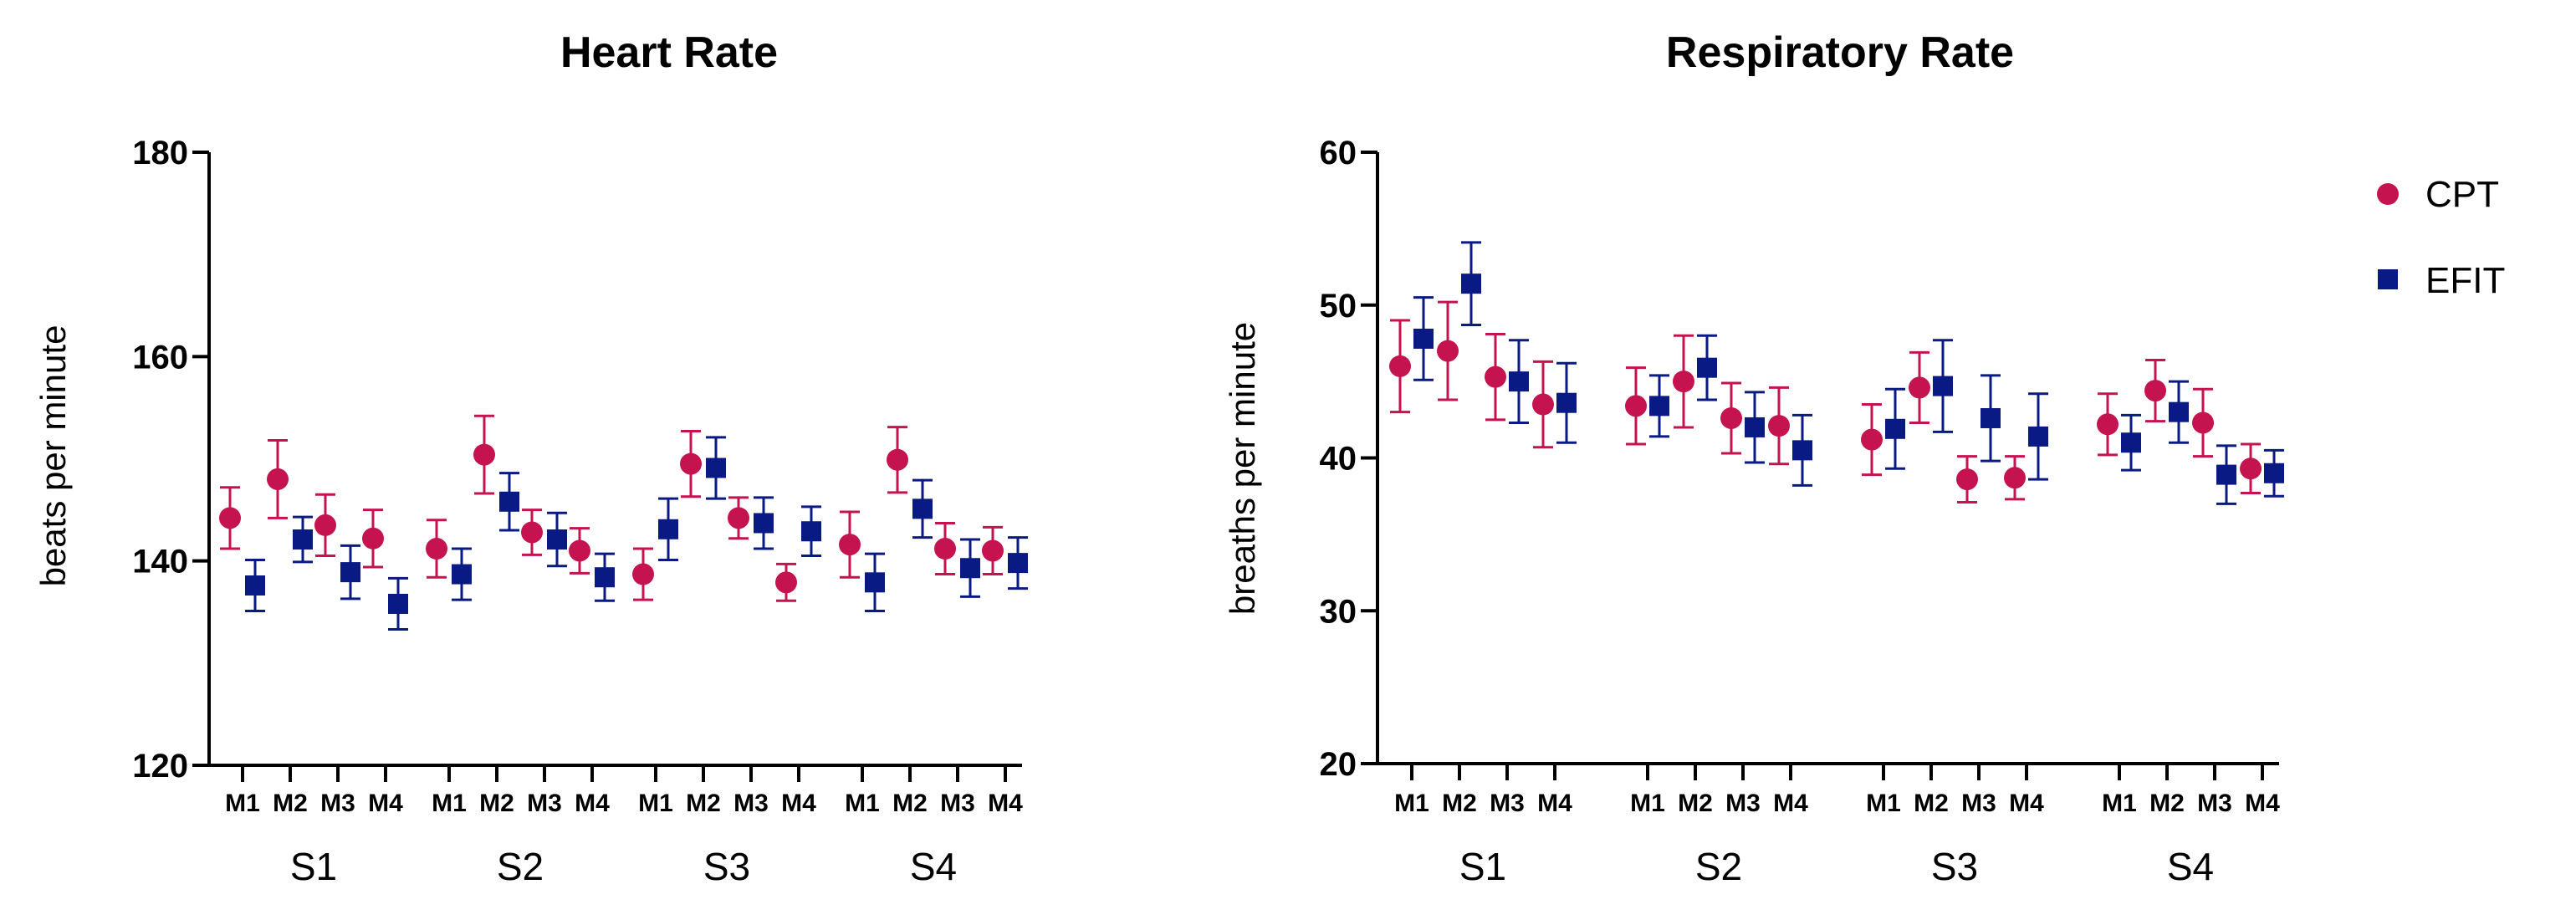 This screenshot has width=2576, height=915. Describe the element at coordinates (520, 867) in the screenshot. I see `heart-rate-group-label: S2` at that location.